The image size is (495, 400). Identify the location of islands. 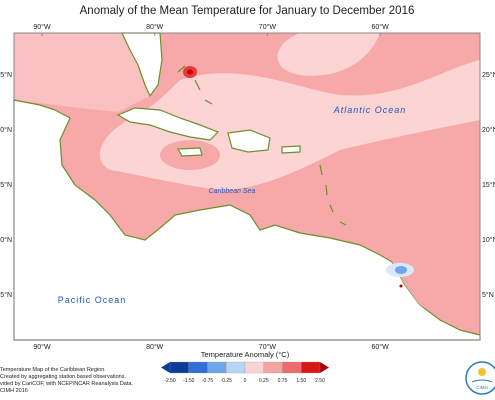
(262, 145).